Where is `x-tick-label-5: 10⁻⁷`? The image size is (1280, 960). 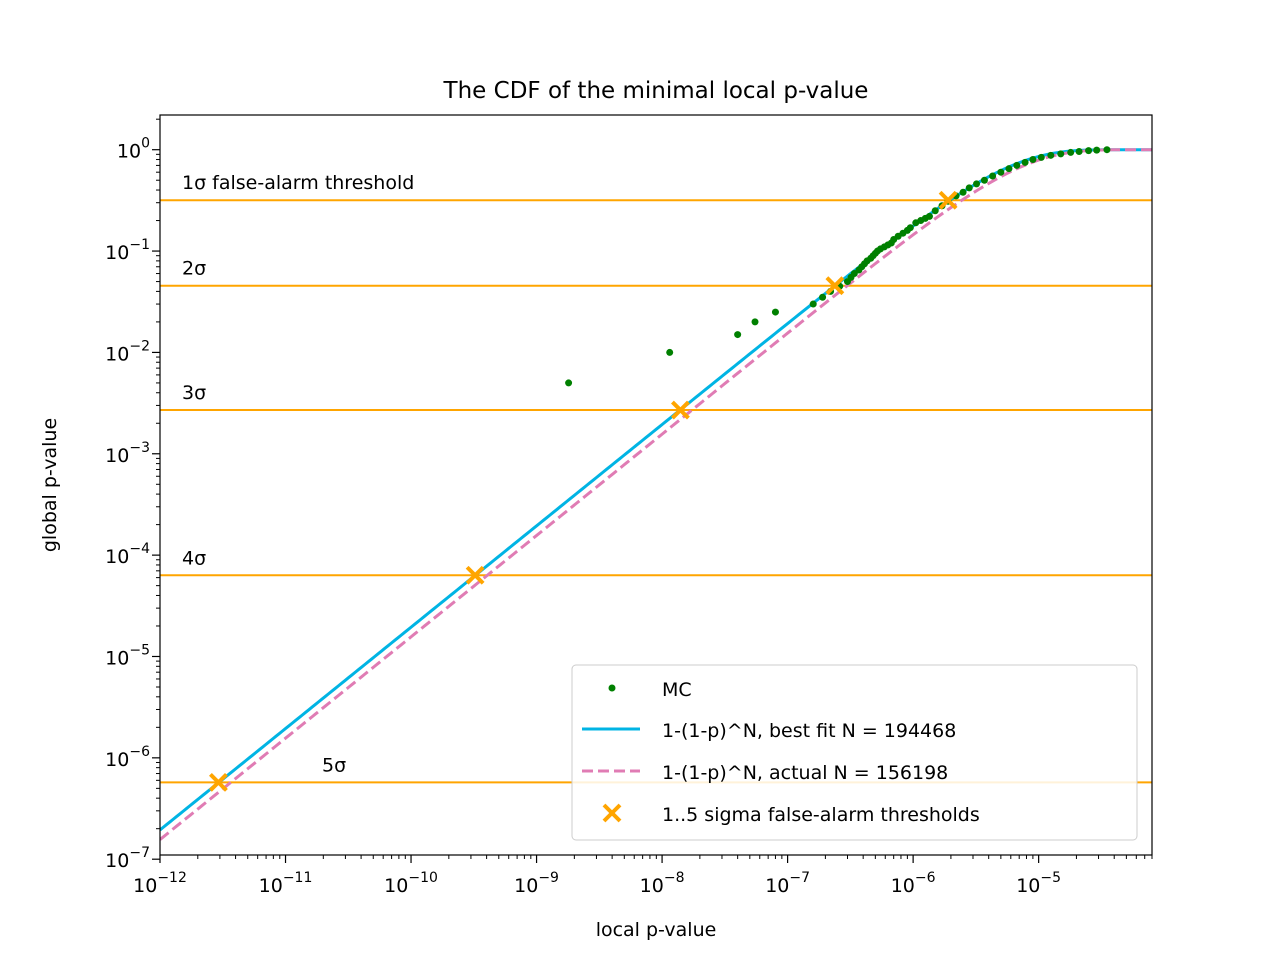 x-tick-label-5: 10⁻⁷ is located at coordinates (787, 883).